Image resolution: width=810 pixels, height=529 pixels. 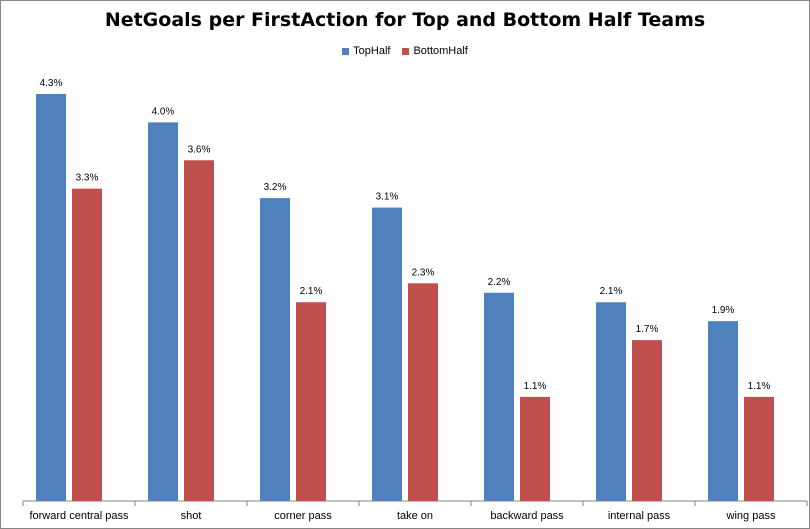 What do you see at coordinates (440, 51) in the screenshot?
I see `legend-label-bottomhalf: BottomHalf` at bounding box center [440, 51].